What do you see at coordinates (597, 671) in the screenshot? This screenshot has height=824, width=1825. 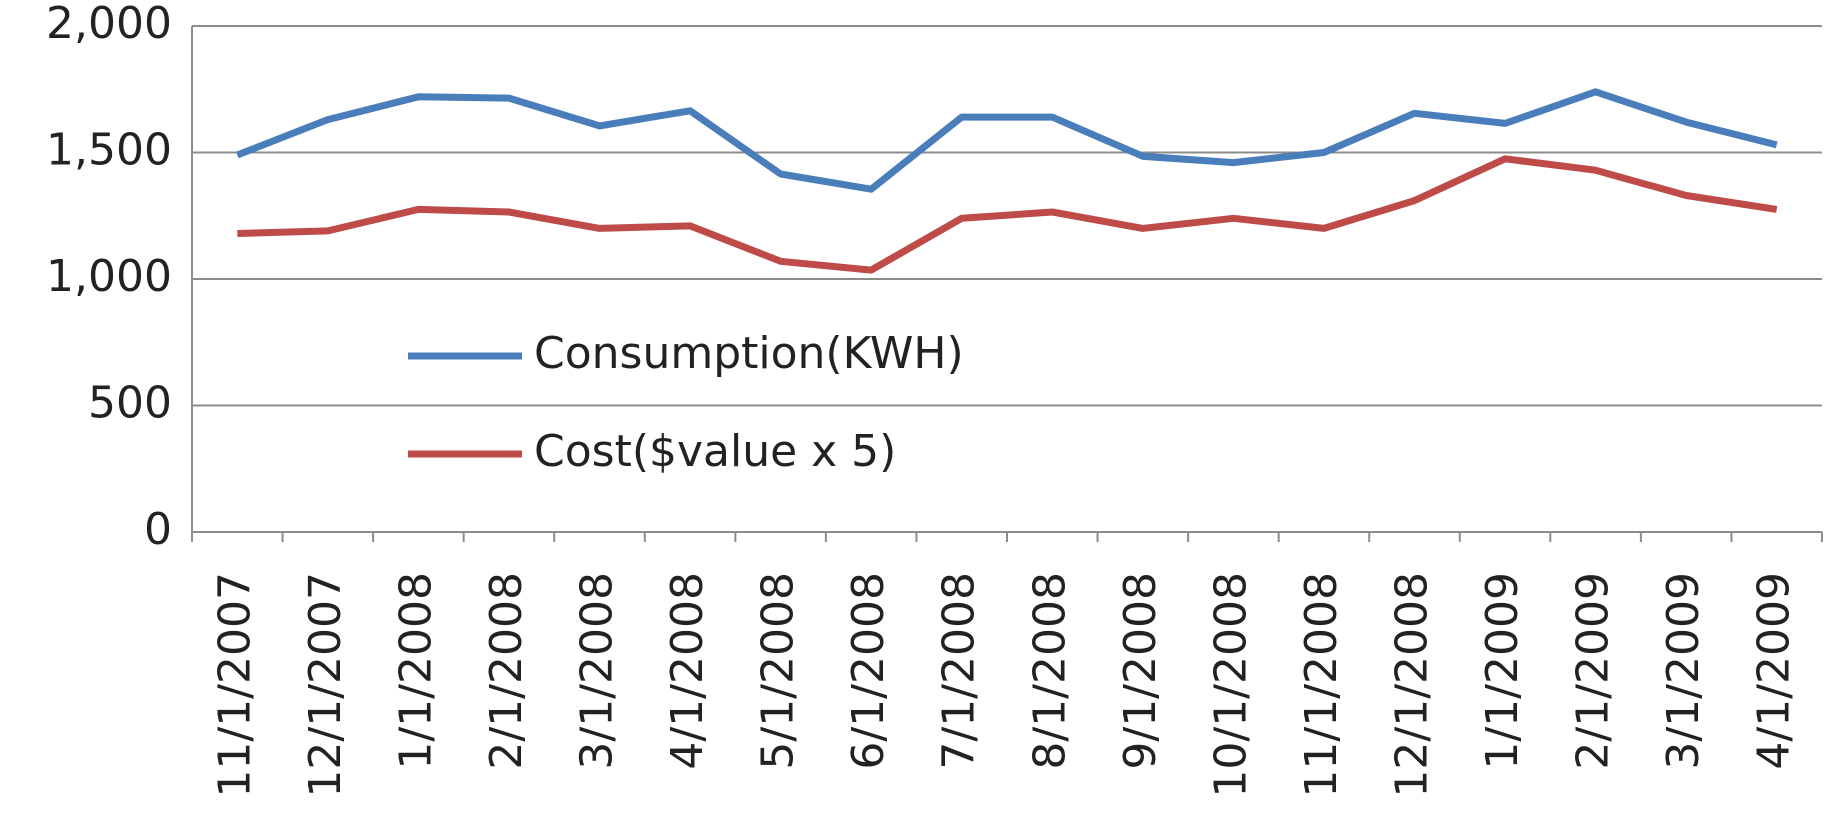 I see `x-tick-label: 3/1/2008` at bounding box center [597, 671].